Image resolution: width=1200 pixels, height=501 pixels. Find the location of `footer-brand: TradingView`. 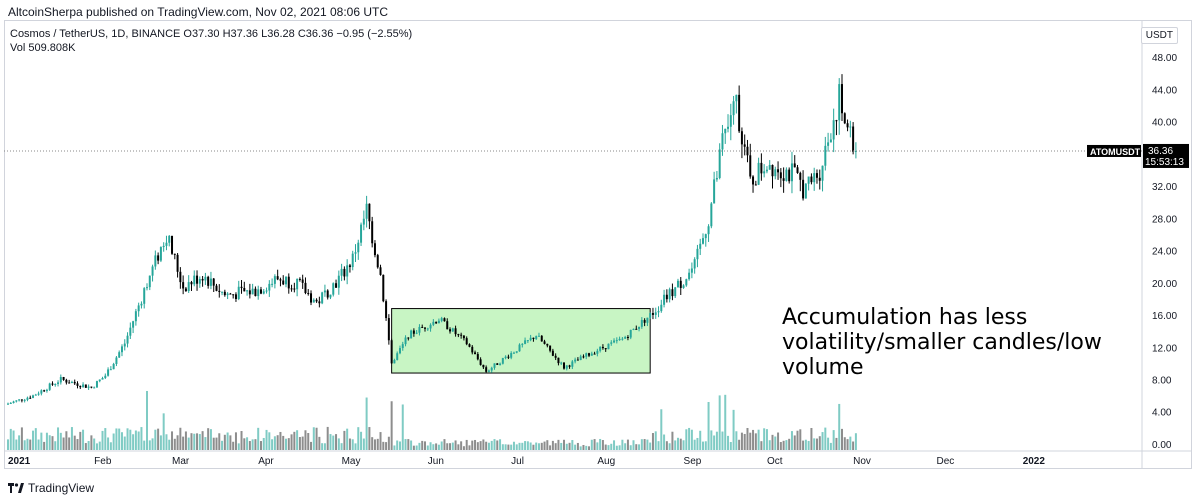

footer-brand: TradingView is located at coordinates (51, 488).